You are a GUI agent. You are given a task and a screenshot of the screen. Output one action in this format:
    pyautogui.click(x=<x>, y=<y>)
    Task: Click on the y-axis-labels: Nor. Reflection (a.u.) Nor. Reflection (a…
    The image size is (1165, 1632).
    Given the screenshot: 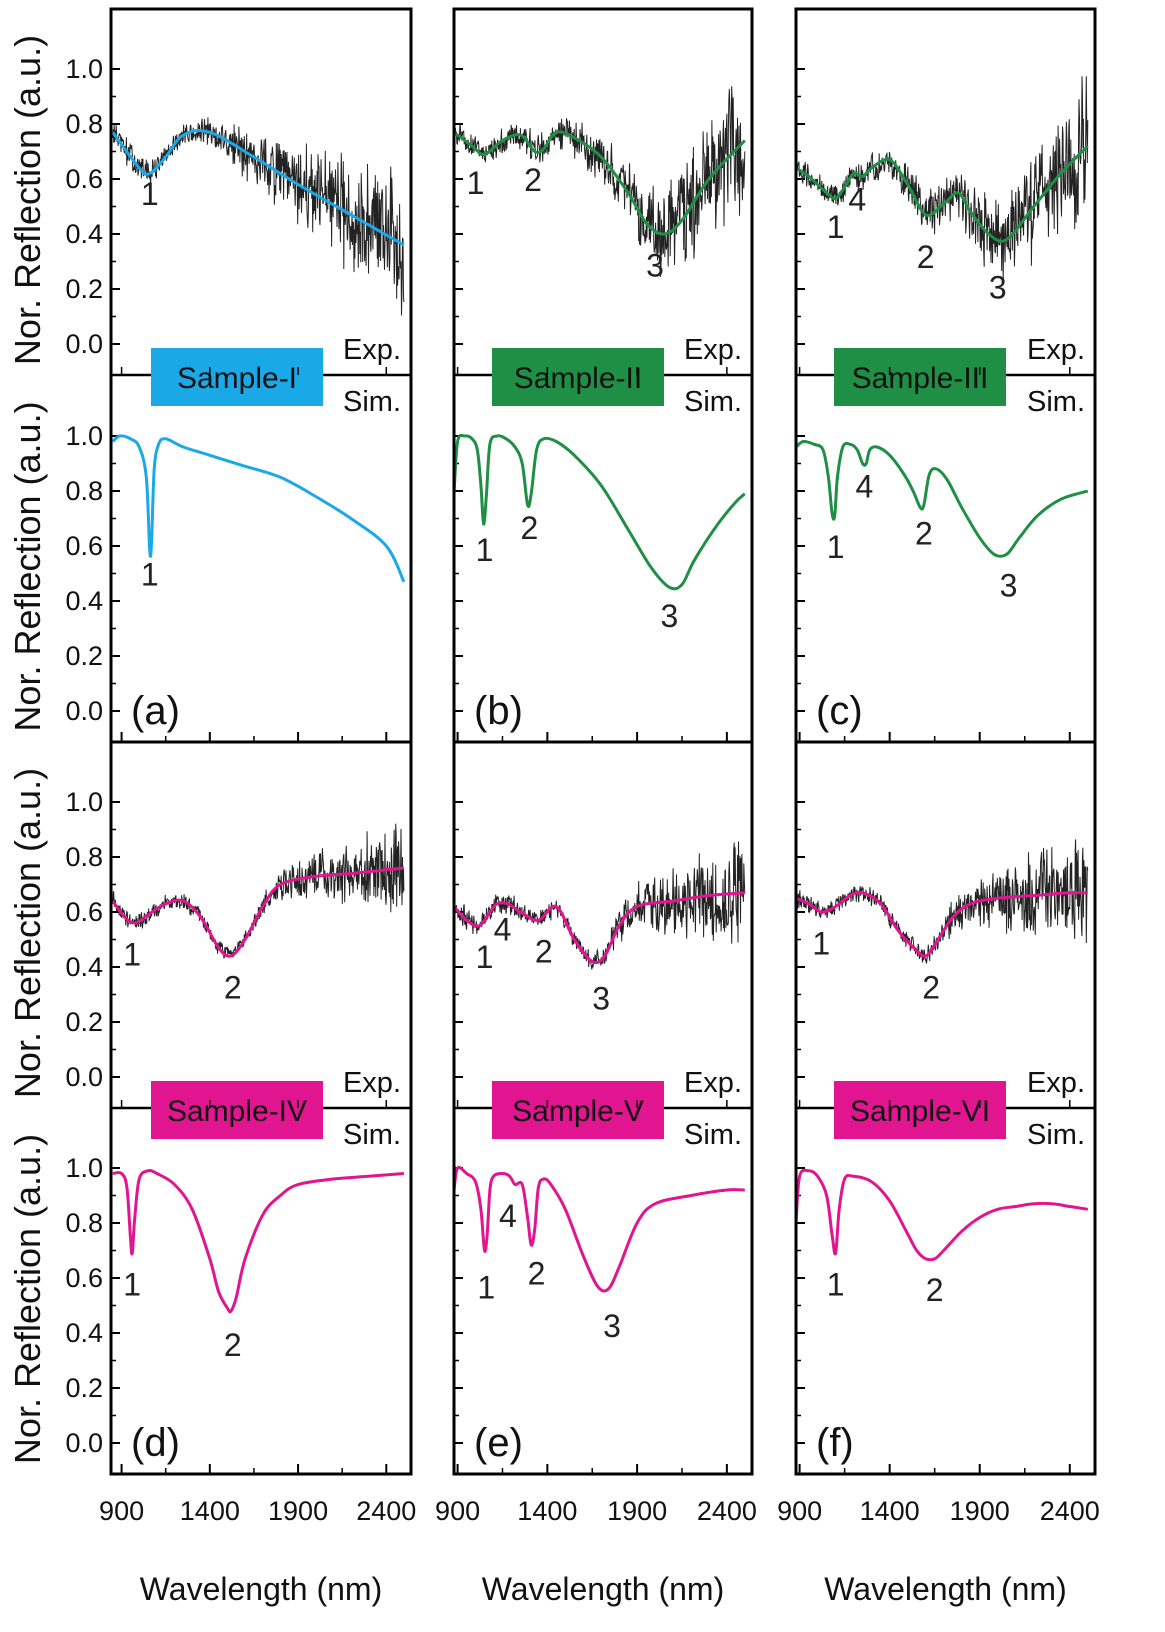 What is the action you would take?
    pyautogui.click(x=27, y=749)
    